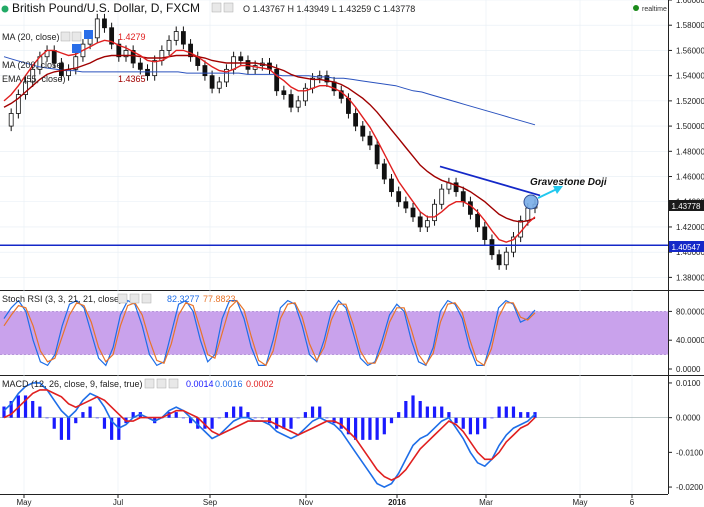 This screenshot has width=704, height=507. What do you see at coordinates (490, 181) in the screenshot?
I see `resistance-trendline` at bounding box center [490, 181].